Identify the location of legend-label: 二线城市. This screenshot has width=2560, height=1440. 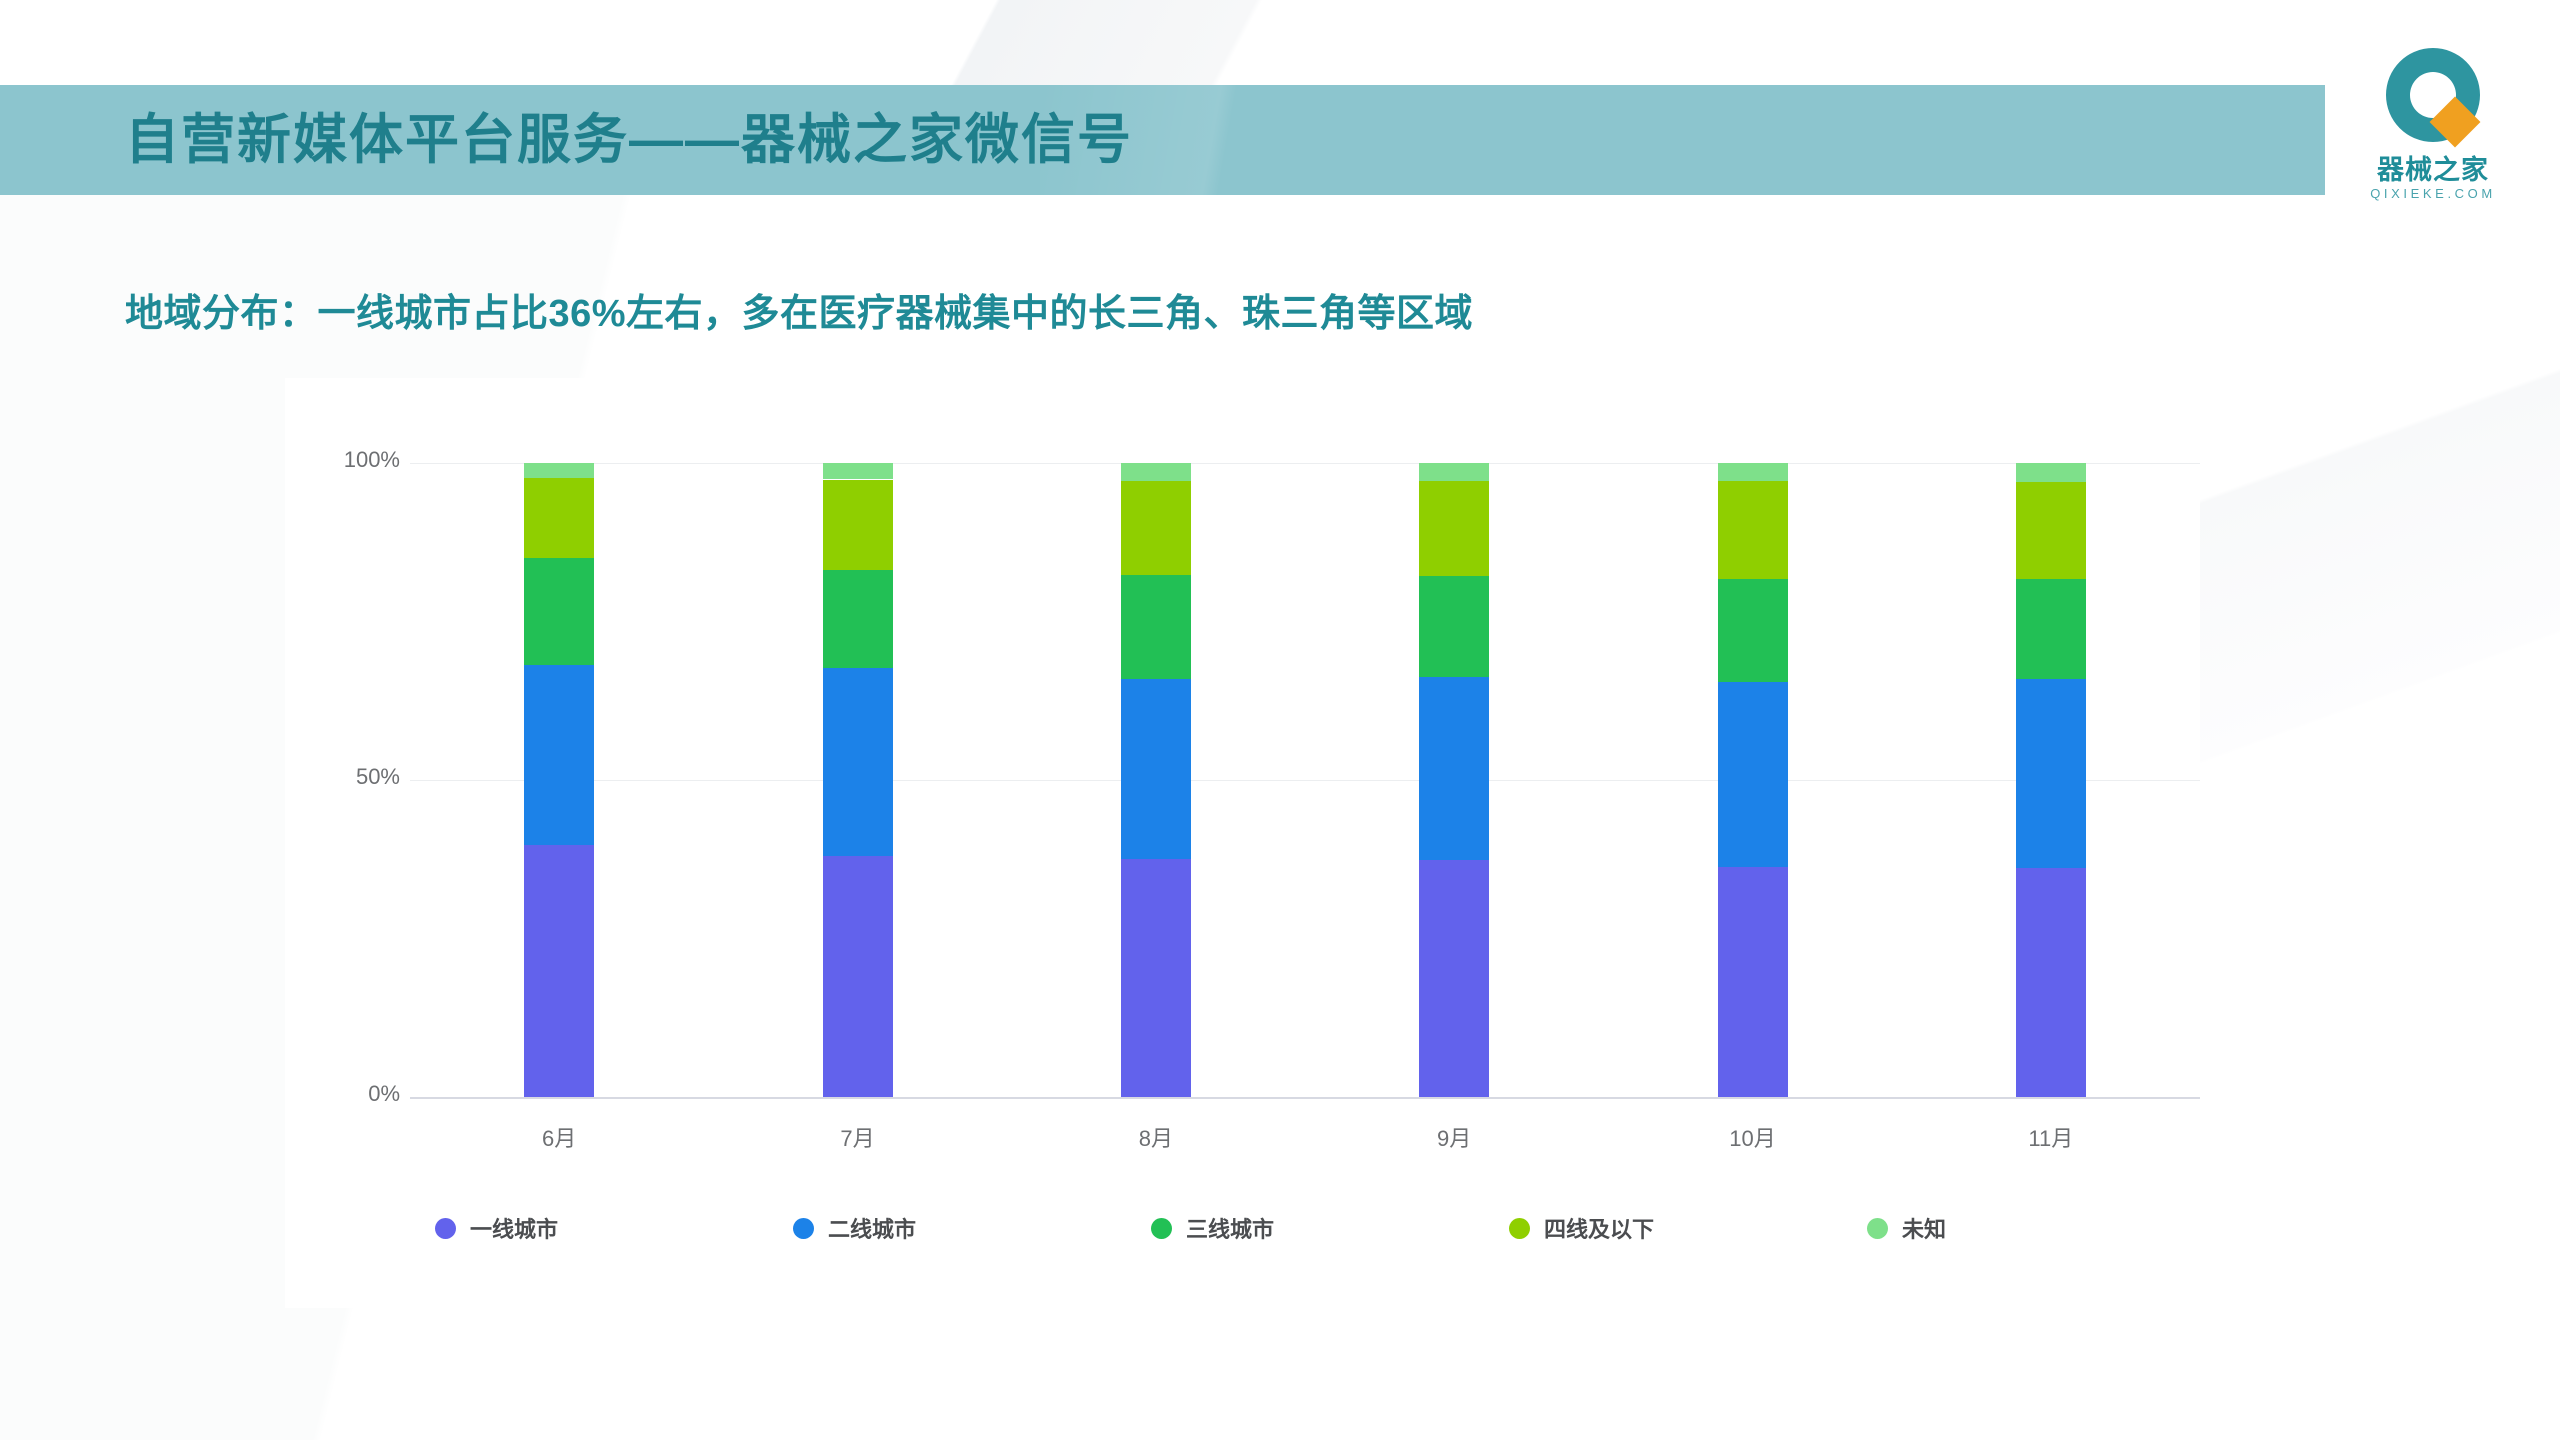
(872, 1229).